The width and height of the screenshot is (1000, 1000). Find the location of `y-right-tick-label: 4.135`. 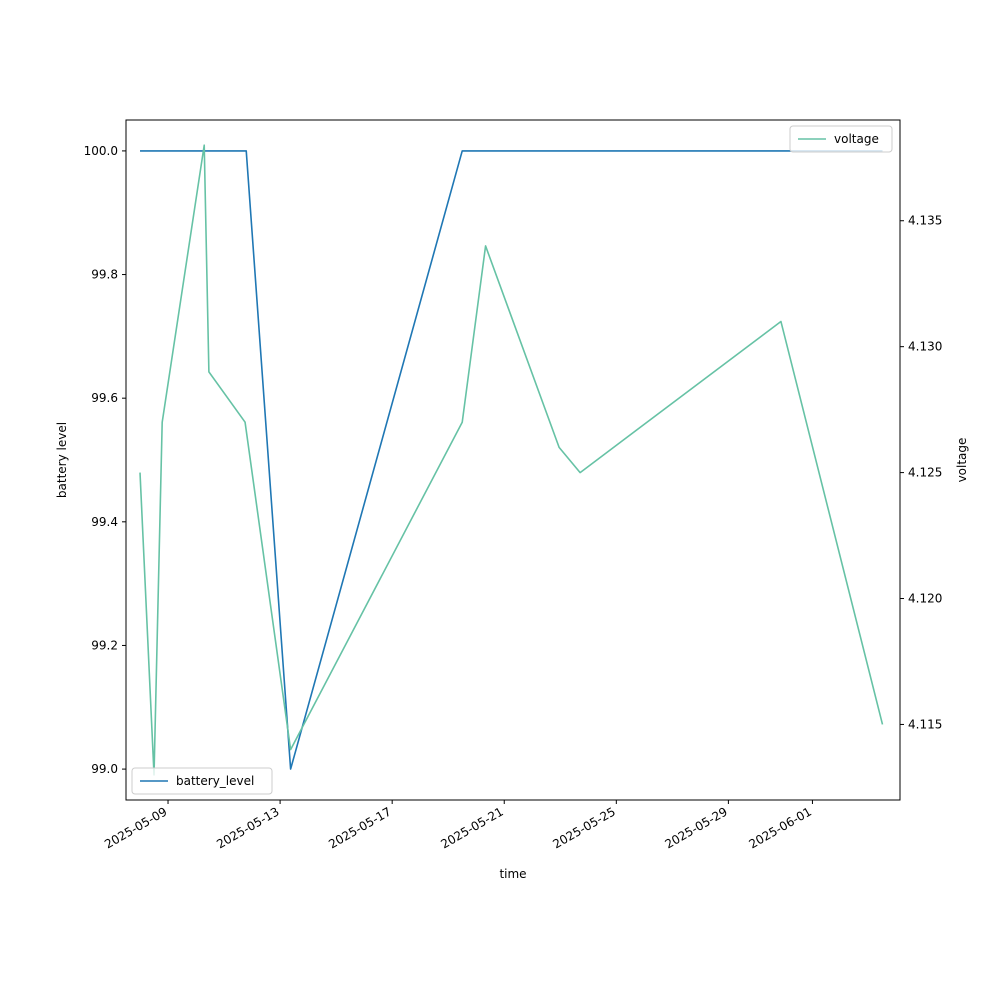

y-right-tick-label: 4.135 is located at coordinates (925, 221).